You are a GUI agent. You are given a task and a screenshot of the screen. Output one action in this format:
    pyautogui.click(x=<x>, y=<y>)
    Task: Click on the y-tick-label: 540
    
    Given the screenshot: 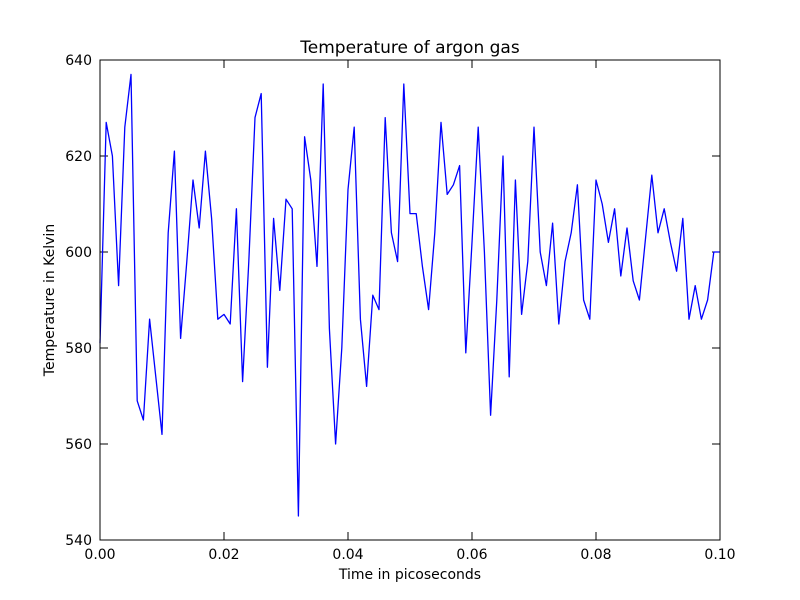 What is the action you would take?
    pyautogui.click(x=78, y=541)
    